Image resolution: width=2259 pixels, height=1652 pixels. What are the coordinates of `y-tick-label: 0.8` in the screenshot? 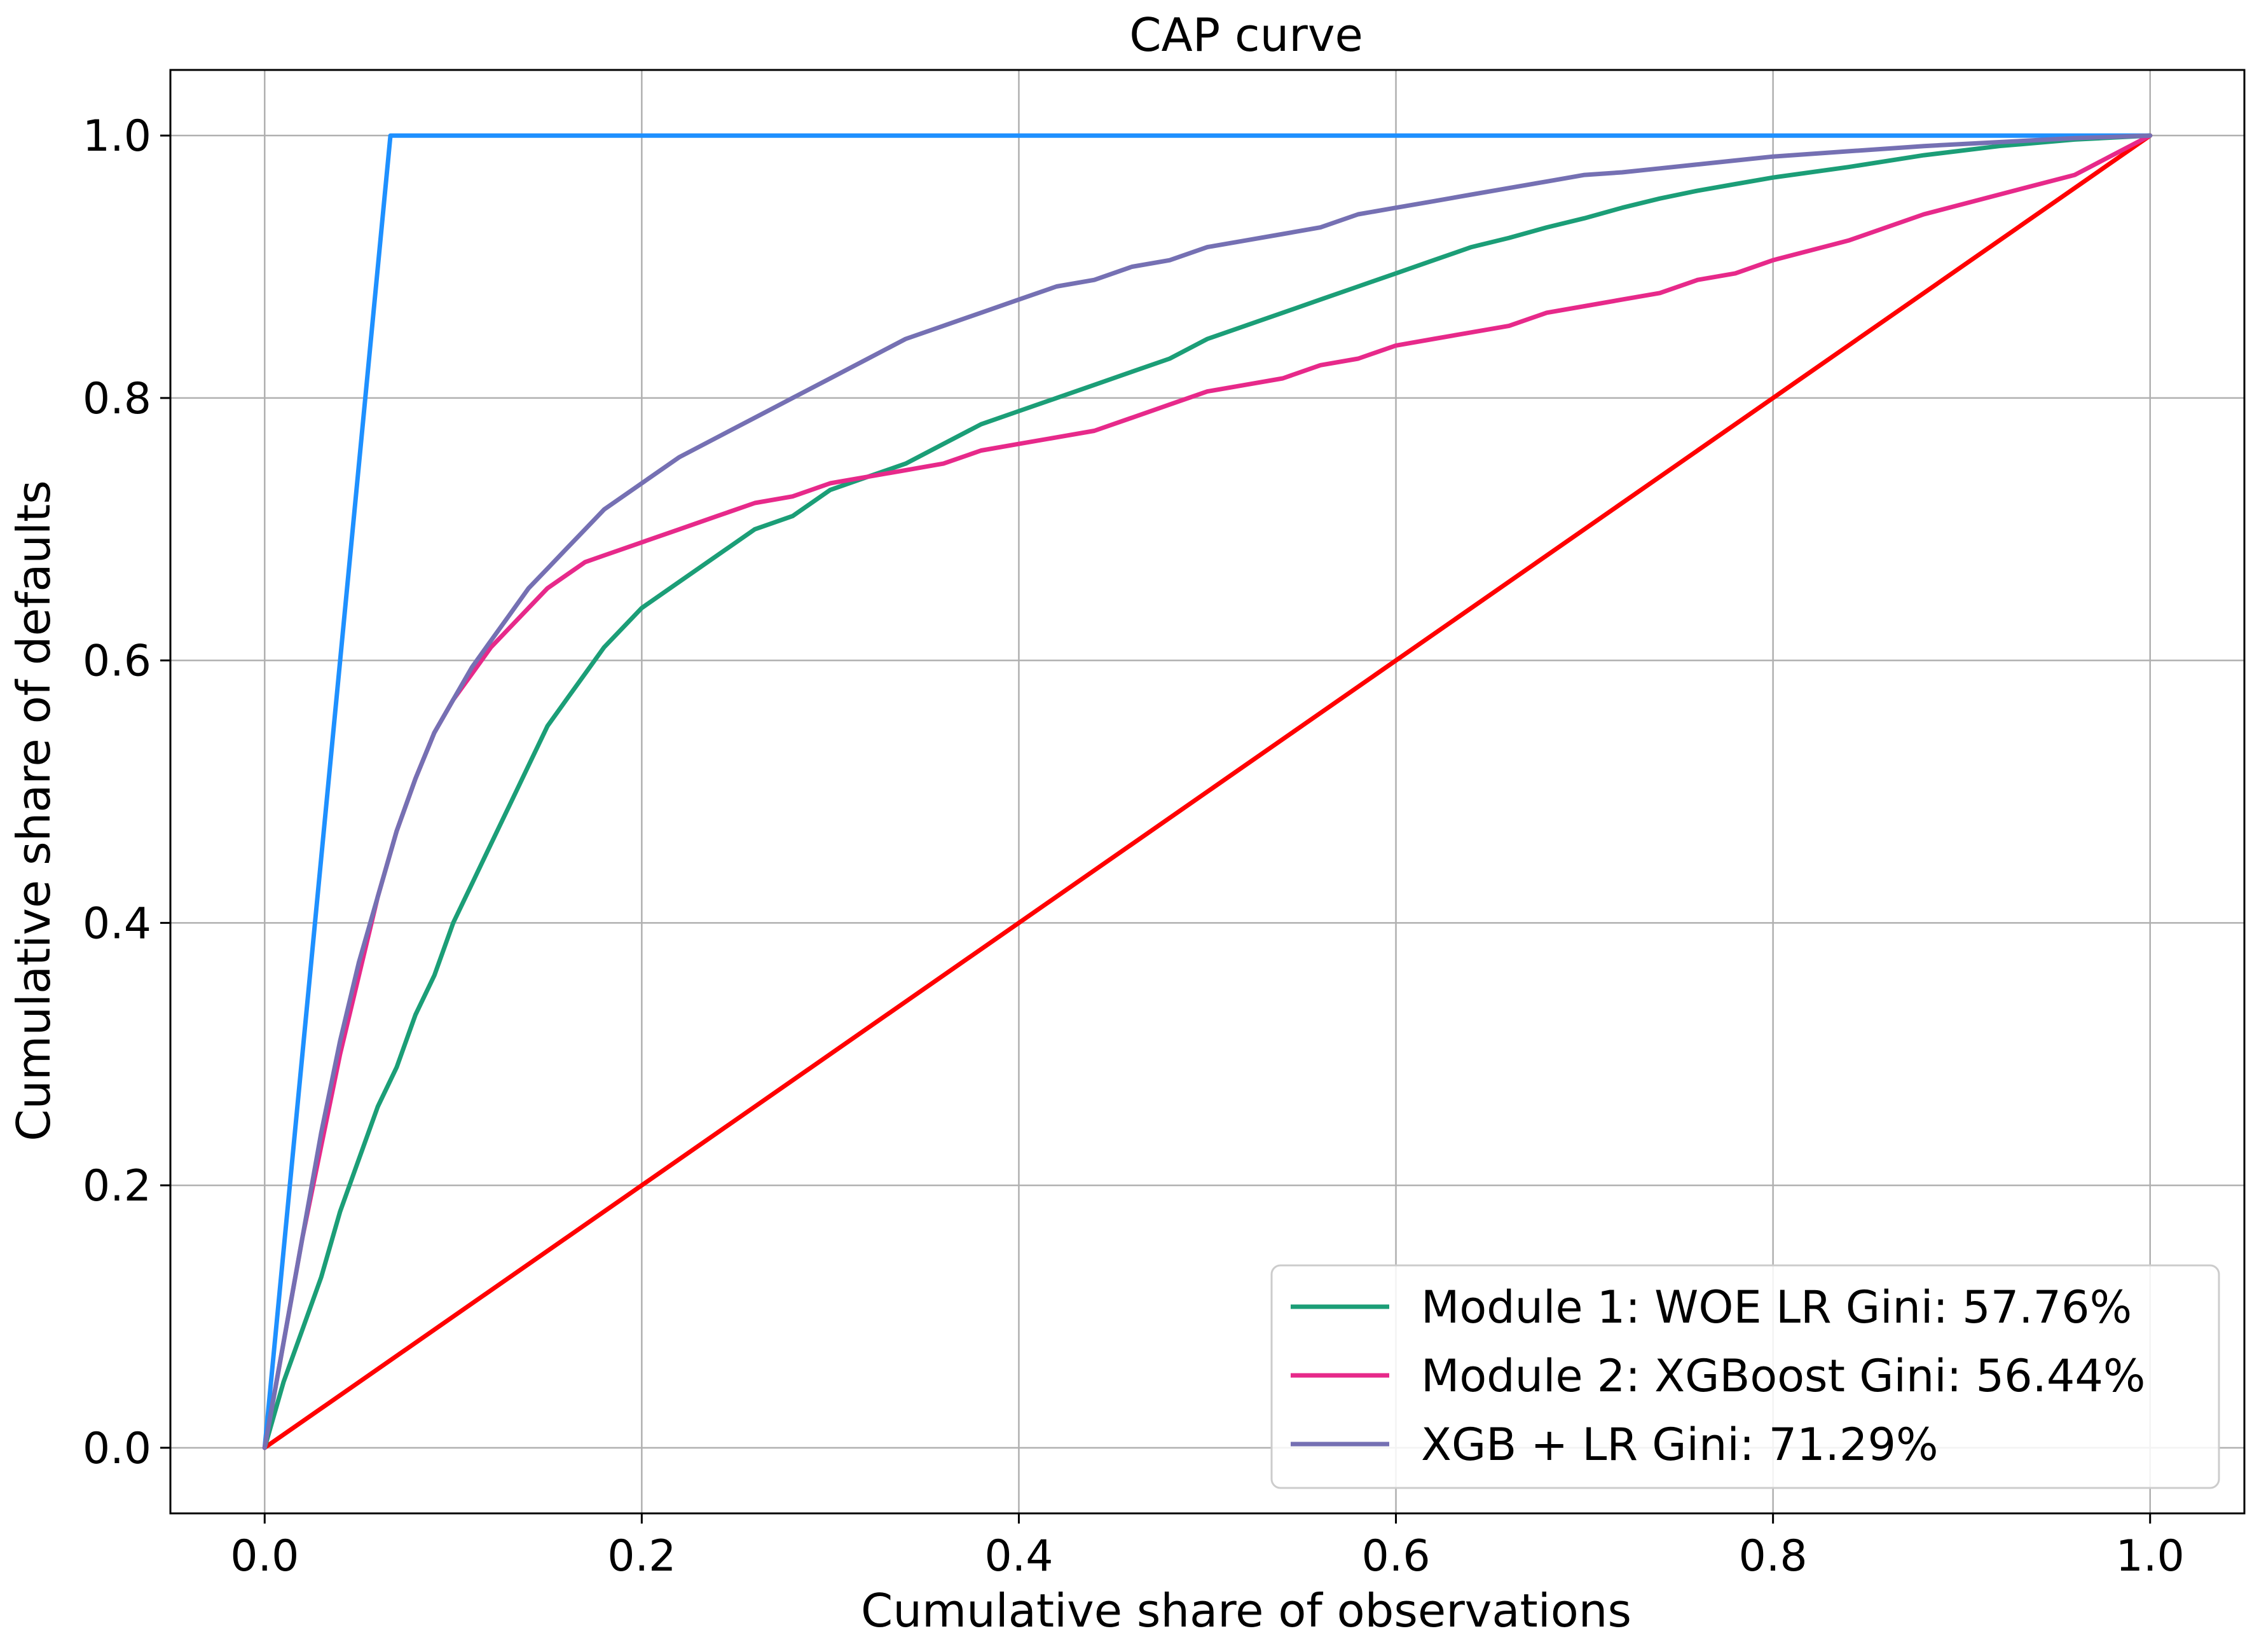 It's located at (117, 399).